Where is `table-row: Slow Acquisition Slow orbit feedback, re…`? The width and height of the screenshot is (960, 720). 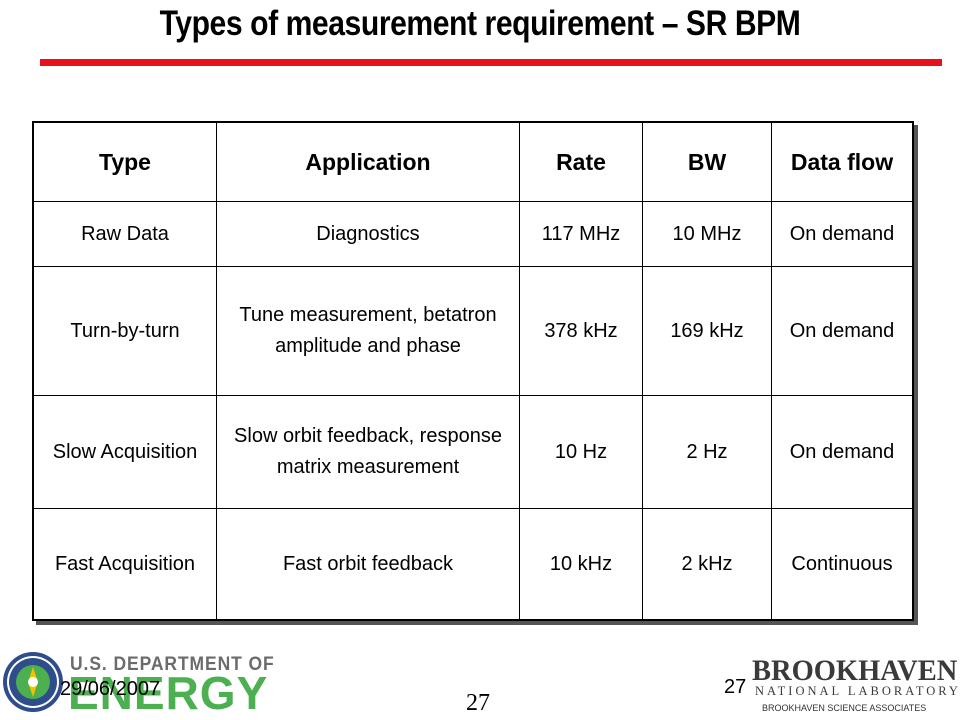 table-row: Slow Acquisition Slow orbit feedback, re… is located at coordinates (473, 452).